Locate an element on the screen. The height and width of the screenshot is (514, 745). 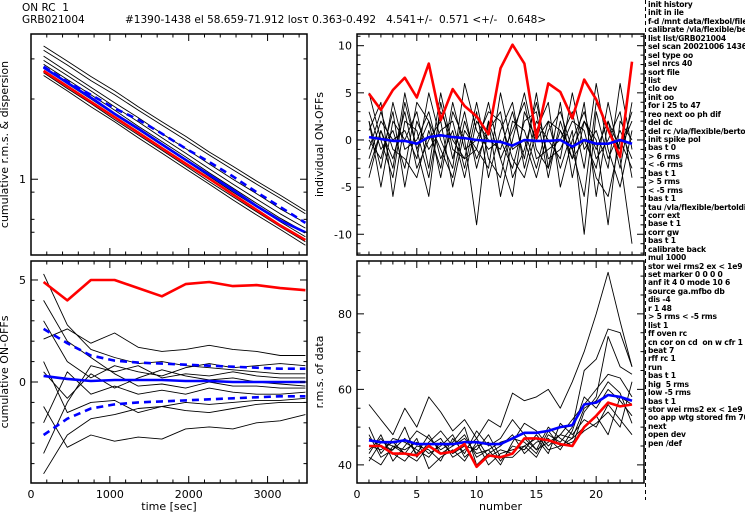
command-log-line: del dc is located at coordinates (660, 123).